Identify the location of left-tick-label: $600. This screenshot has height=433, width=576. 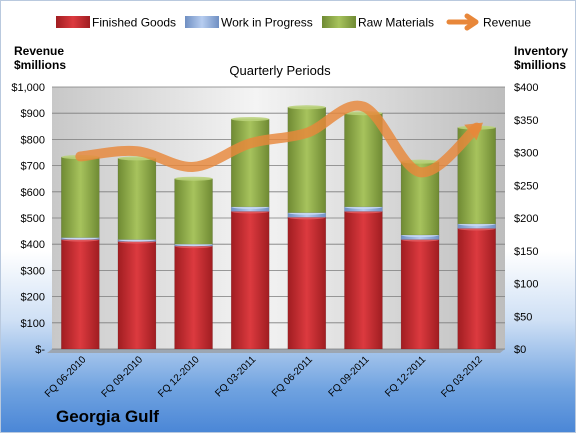
(33, 193).